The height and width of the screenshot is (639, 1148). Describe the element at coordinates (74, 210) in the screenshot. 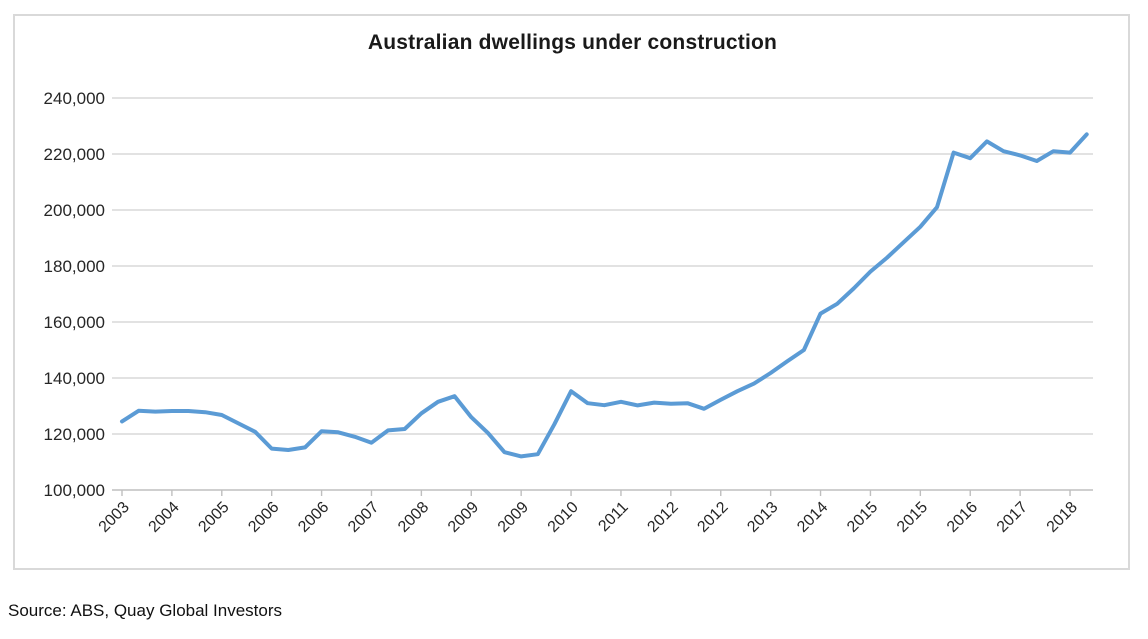

I see `y-axis-label: 200,000` at that location.